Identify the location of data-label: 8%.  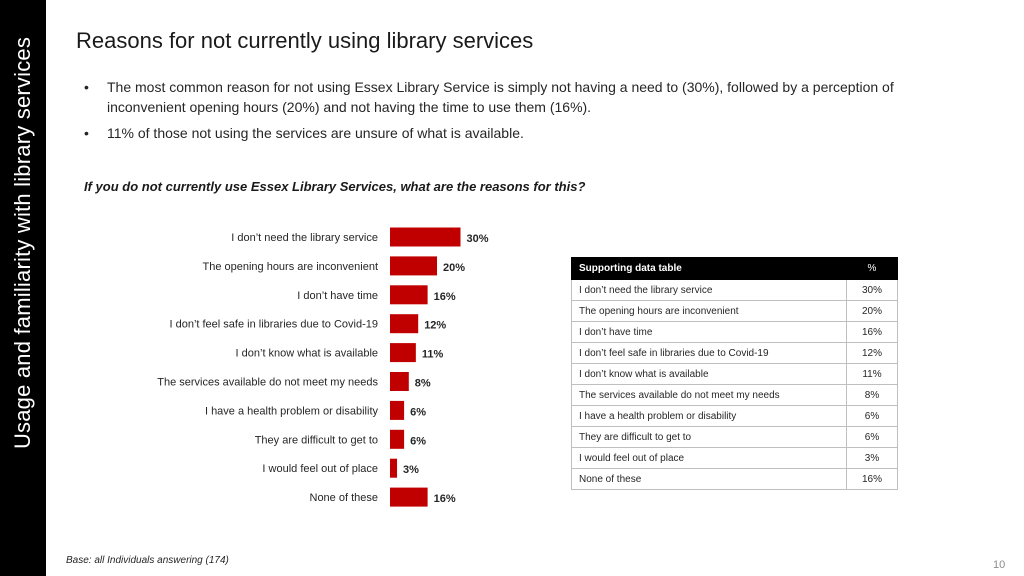
(423, 384).